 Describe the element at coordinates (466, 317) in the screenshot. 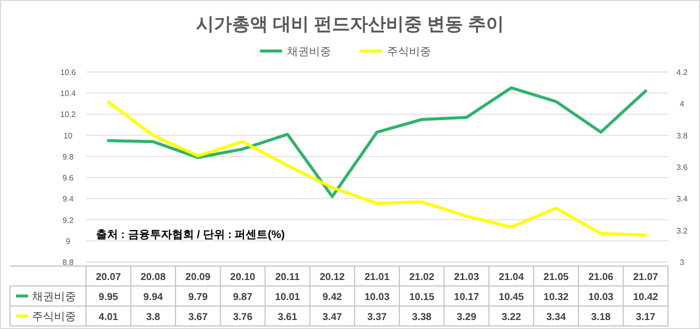

I see `data-label: 3.29` at that location.